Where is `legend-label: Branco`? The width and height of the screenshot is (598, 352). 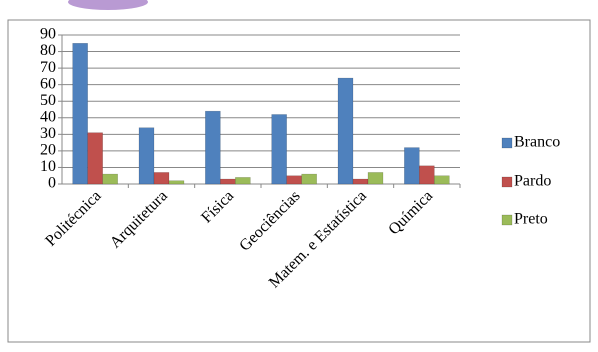
legend-label: Branco is located at coordinates (537, 142).